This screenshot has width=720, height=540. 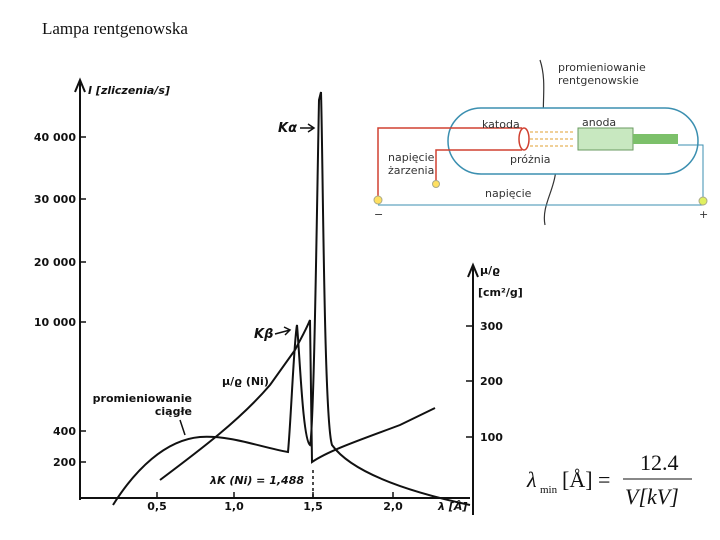 What do you see at coordinates (659, 462) in the screenshot?
I see `formula-text: 12.4` at bounding box center [659, 462].